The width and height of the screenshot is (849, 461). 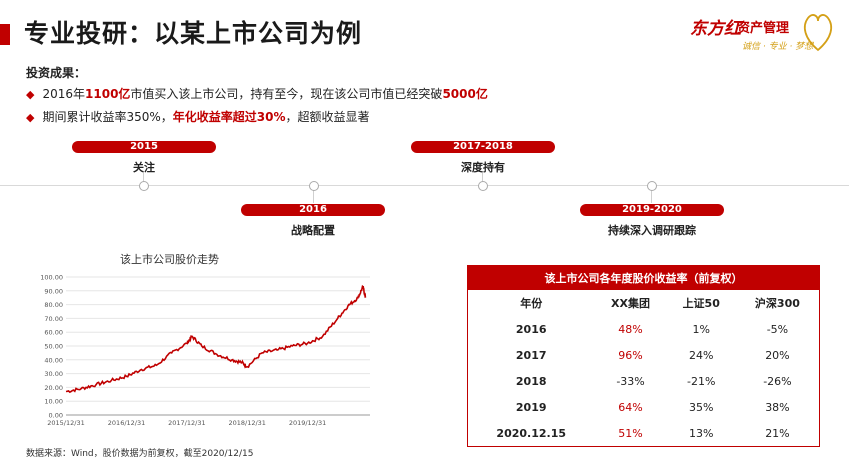 I want to click on x-tick-label: 2015/12/31, so click(x=65, y=423).